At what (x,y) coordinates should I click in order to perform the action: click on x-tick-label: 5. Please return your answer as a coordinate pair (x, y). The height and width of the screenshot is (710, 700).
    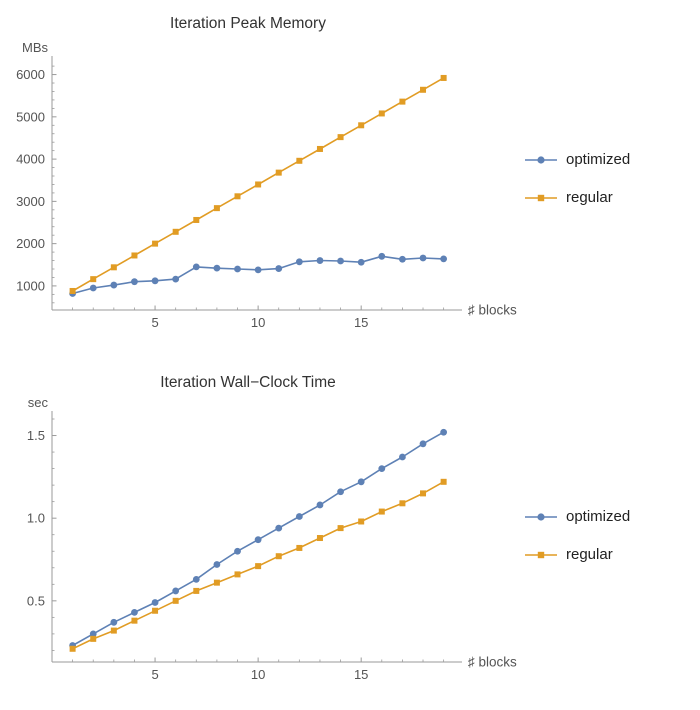
    Looking at the image, I should click on (154, 322).